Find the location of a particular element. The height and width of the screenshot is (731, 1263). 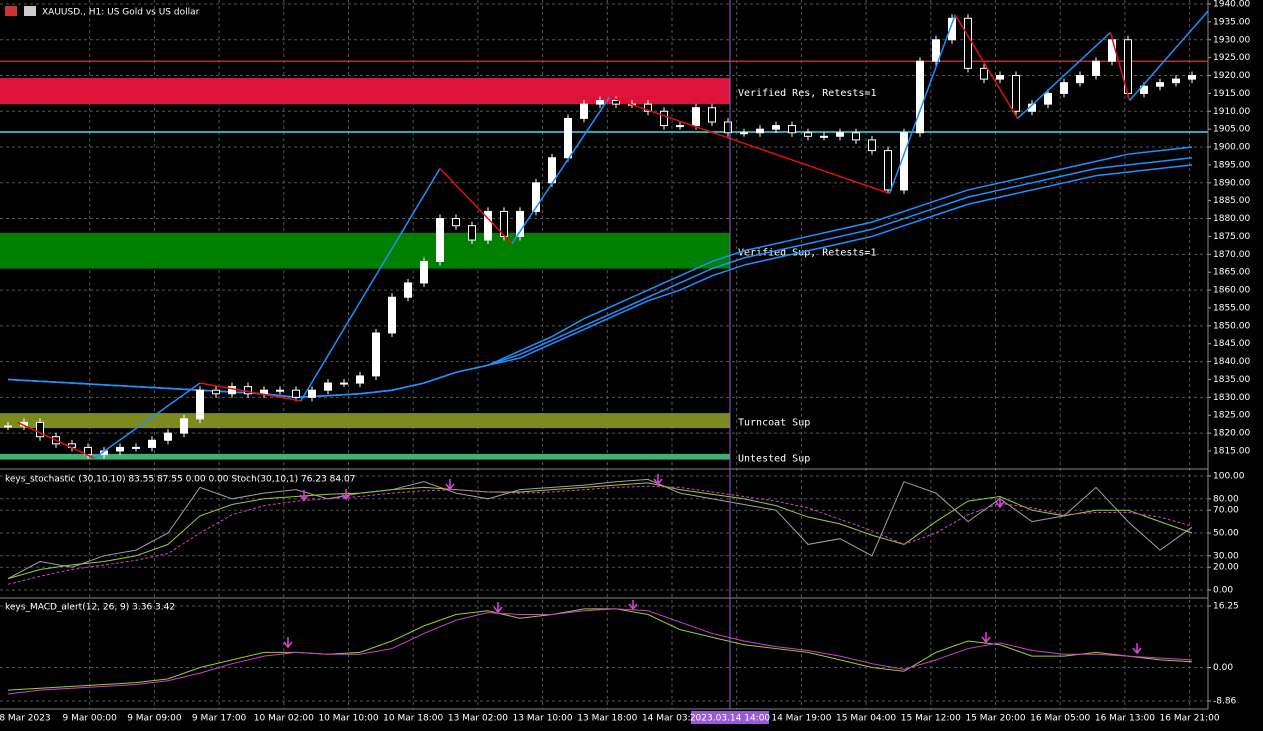

y-tick-label: 1900.00 is located at coordinates (1231, 148).